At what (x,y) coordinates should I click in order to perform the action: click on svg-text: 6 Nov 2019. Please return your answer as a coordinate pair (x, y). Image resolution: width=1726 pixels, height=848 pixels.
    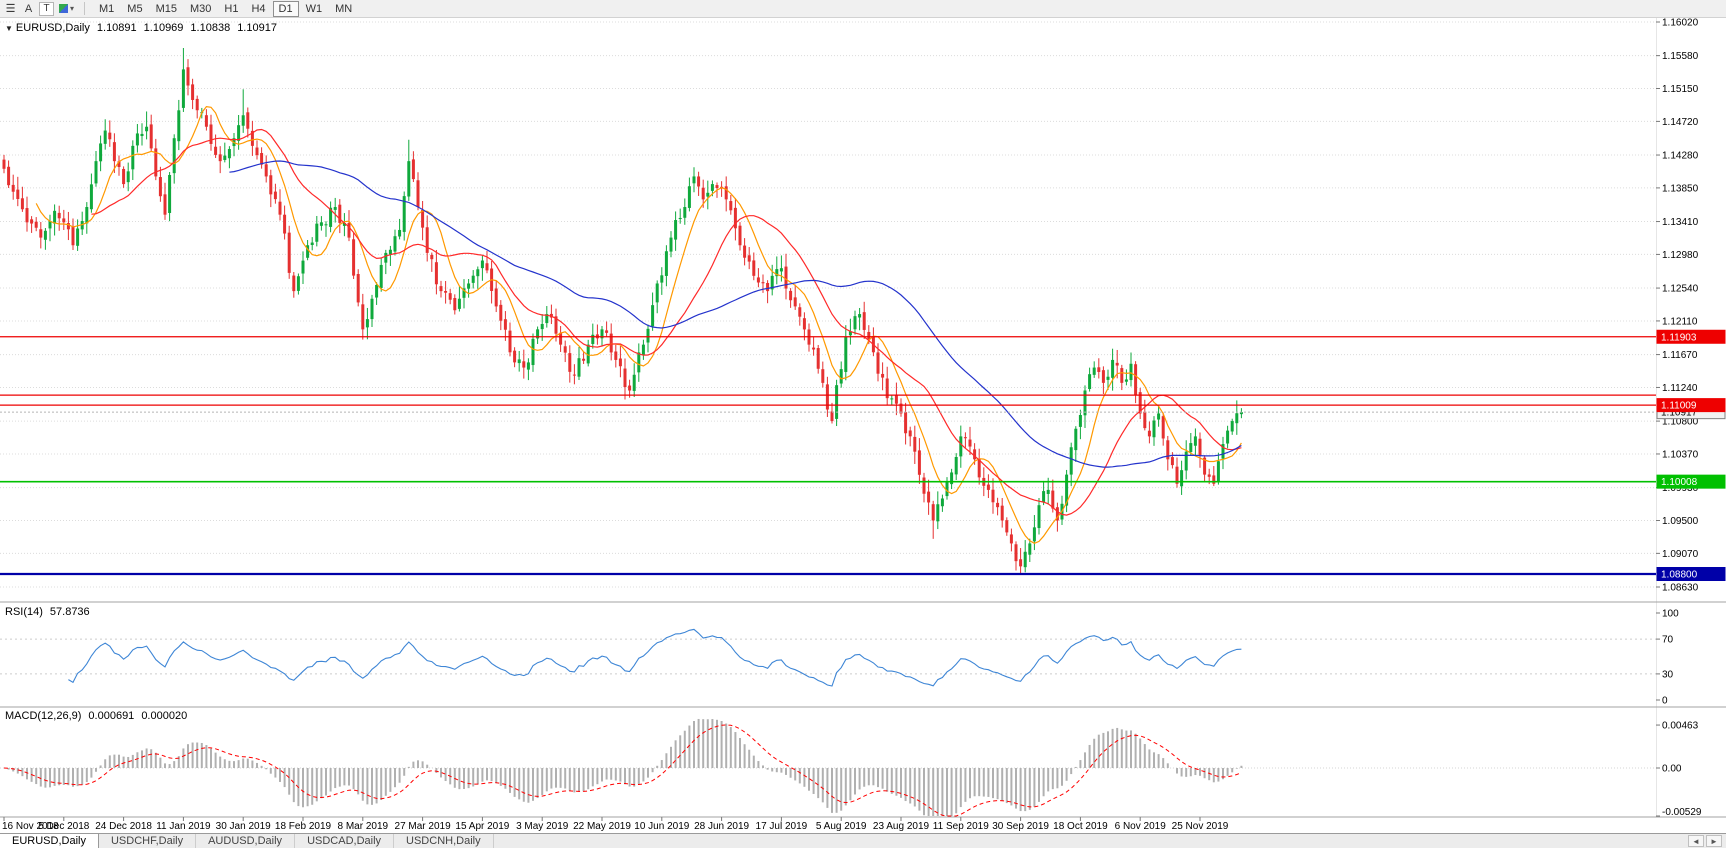
    Looking at the image, I should click on (1141, 826).